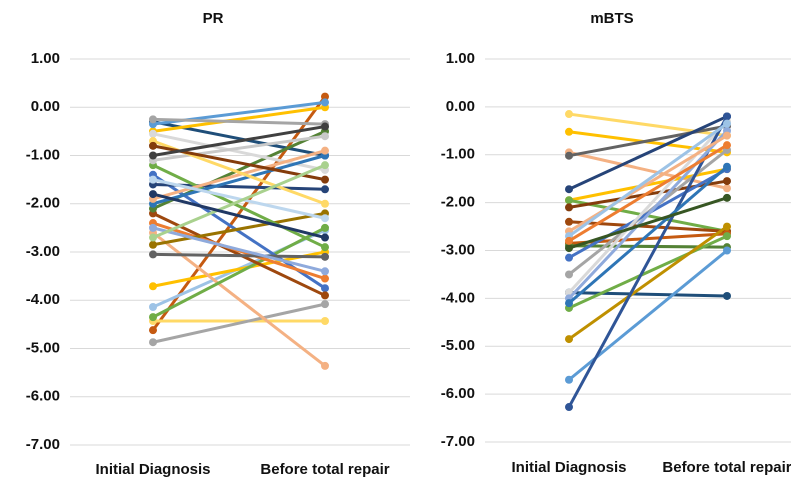 The width and height of the screenshot is (791, 480). What do you see at coordinates (43, 396) in the screenshot?
I see `y-tick-label: -6.00` at bounding box center [43, 396].